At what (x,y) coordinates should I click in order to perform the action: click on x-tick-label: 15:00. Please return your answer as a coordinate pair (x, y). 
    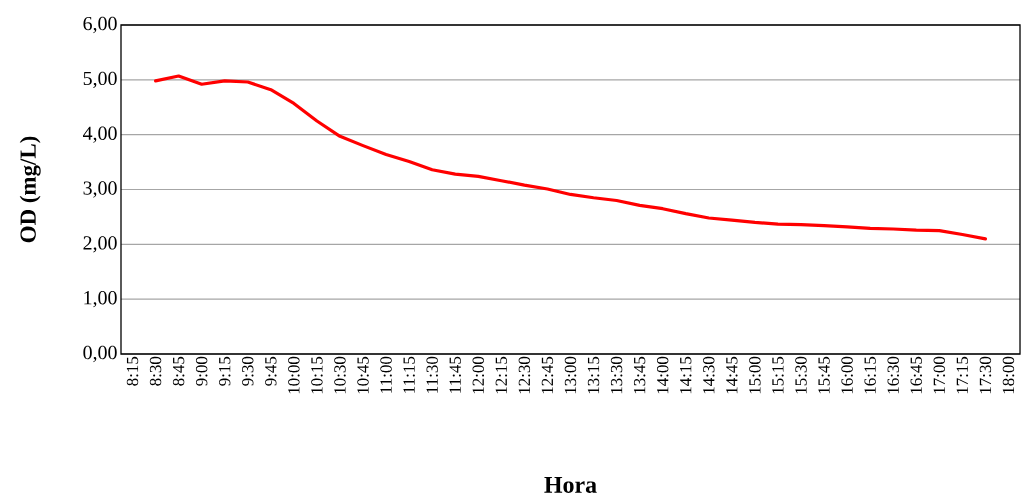
    Looking at the image, I should click on (755, 375).